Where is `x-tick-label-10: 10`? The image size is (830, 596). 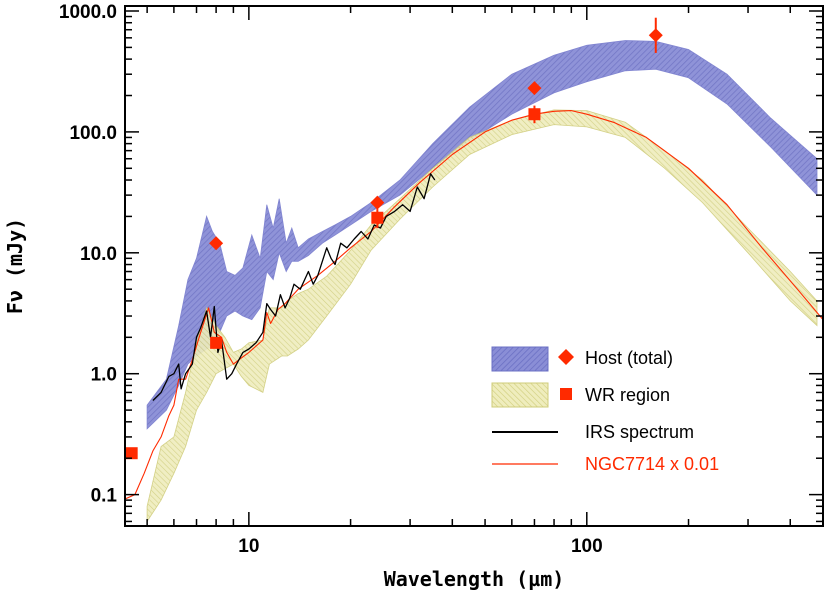 x-tick-label-10: 10 is located at coordinates (248, 546).